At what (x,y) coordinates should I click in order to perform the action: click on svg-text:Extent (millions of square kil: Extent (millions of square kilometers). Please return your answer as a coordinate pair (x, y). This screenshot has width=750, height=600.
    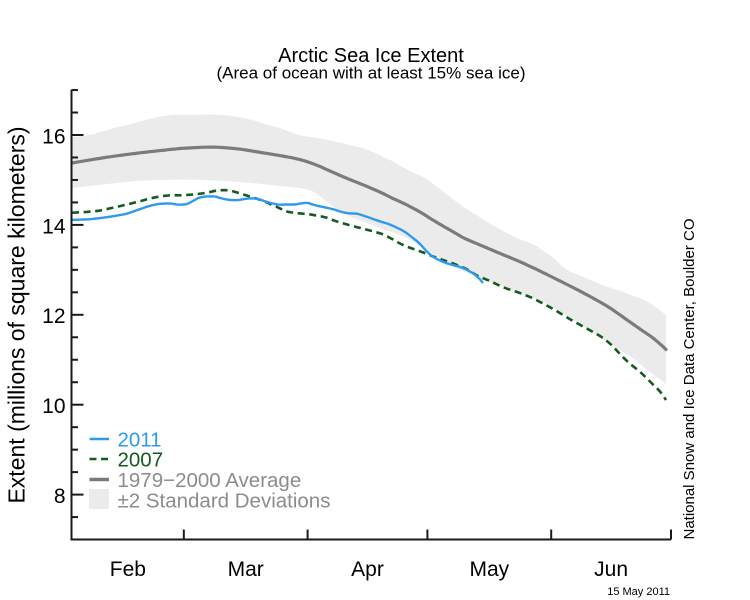
    Looking at the image, I should click on (17, 314).